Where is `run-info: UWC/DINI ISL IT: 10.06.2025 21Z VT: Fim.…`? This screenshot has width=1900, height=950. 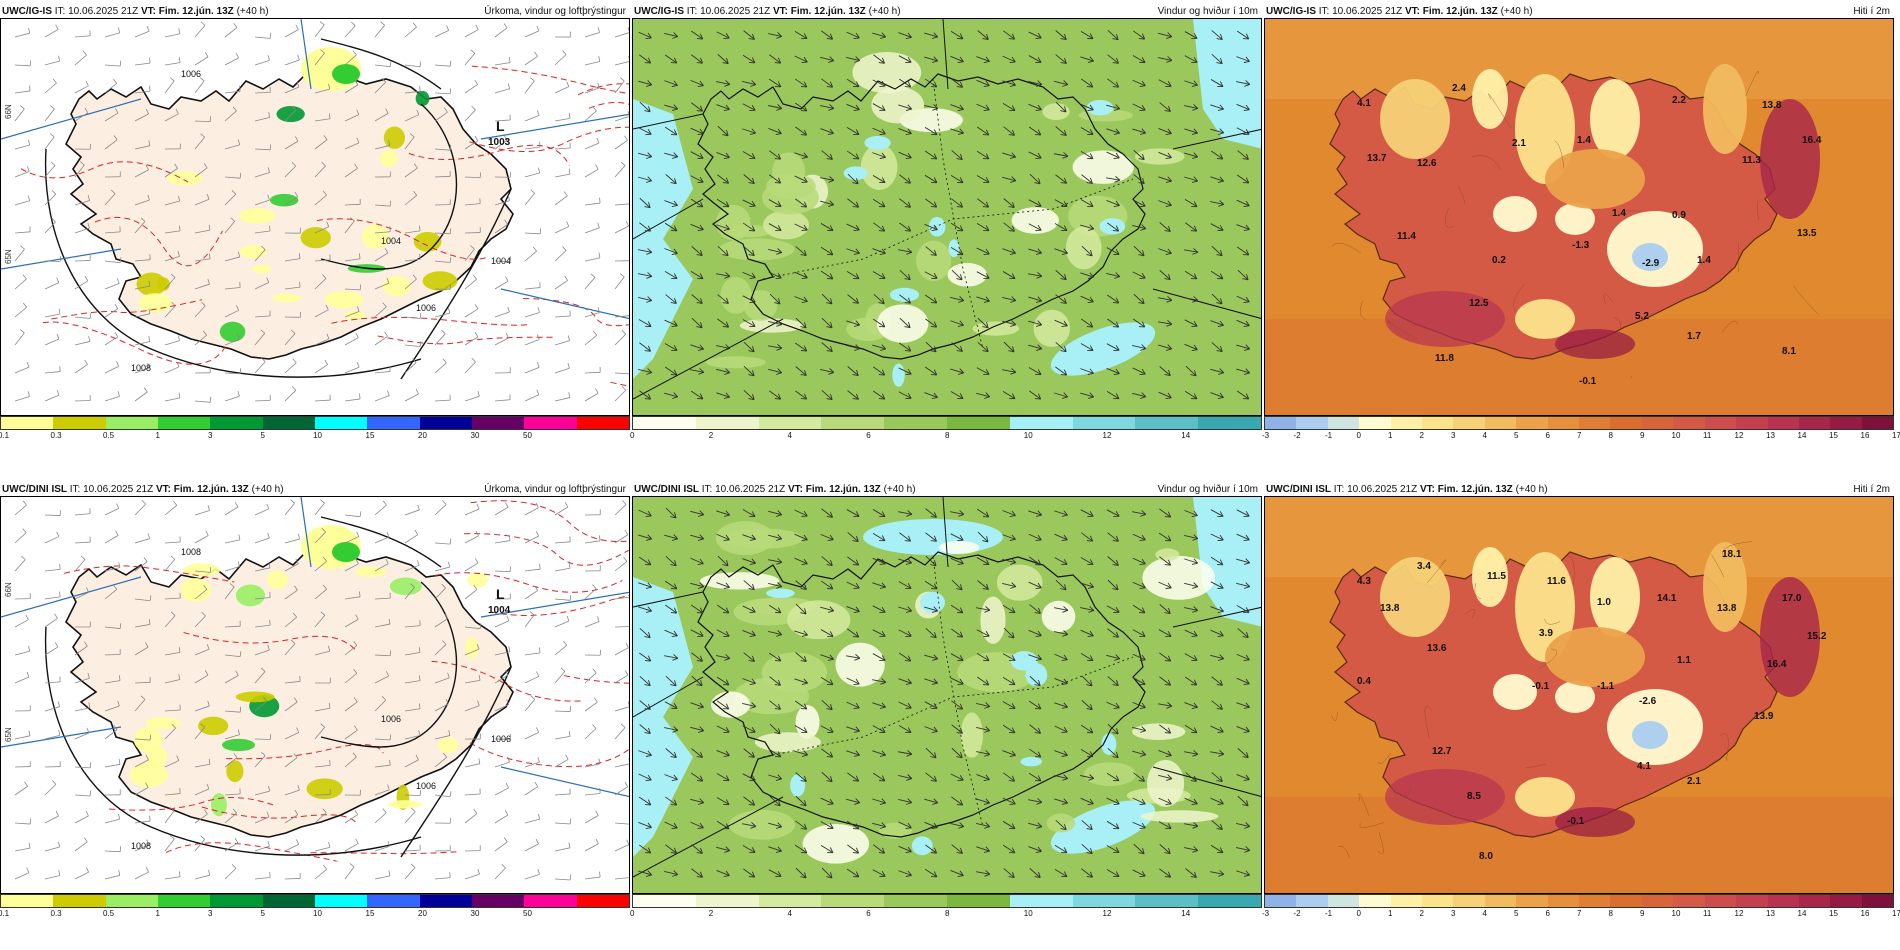
run-info: UWC/DINI ISL IT: 10.06.2025 21Z VT: Fim.… is located at coordinates (1407, 489).